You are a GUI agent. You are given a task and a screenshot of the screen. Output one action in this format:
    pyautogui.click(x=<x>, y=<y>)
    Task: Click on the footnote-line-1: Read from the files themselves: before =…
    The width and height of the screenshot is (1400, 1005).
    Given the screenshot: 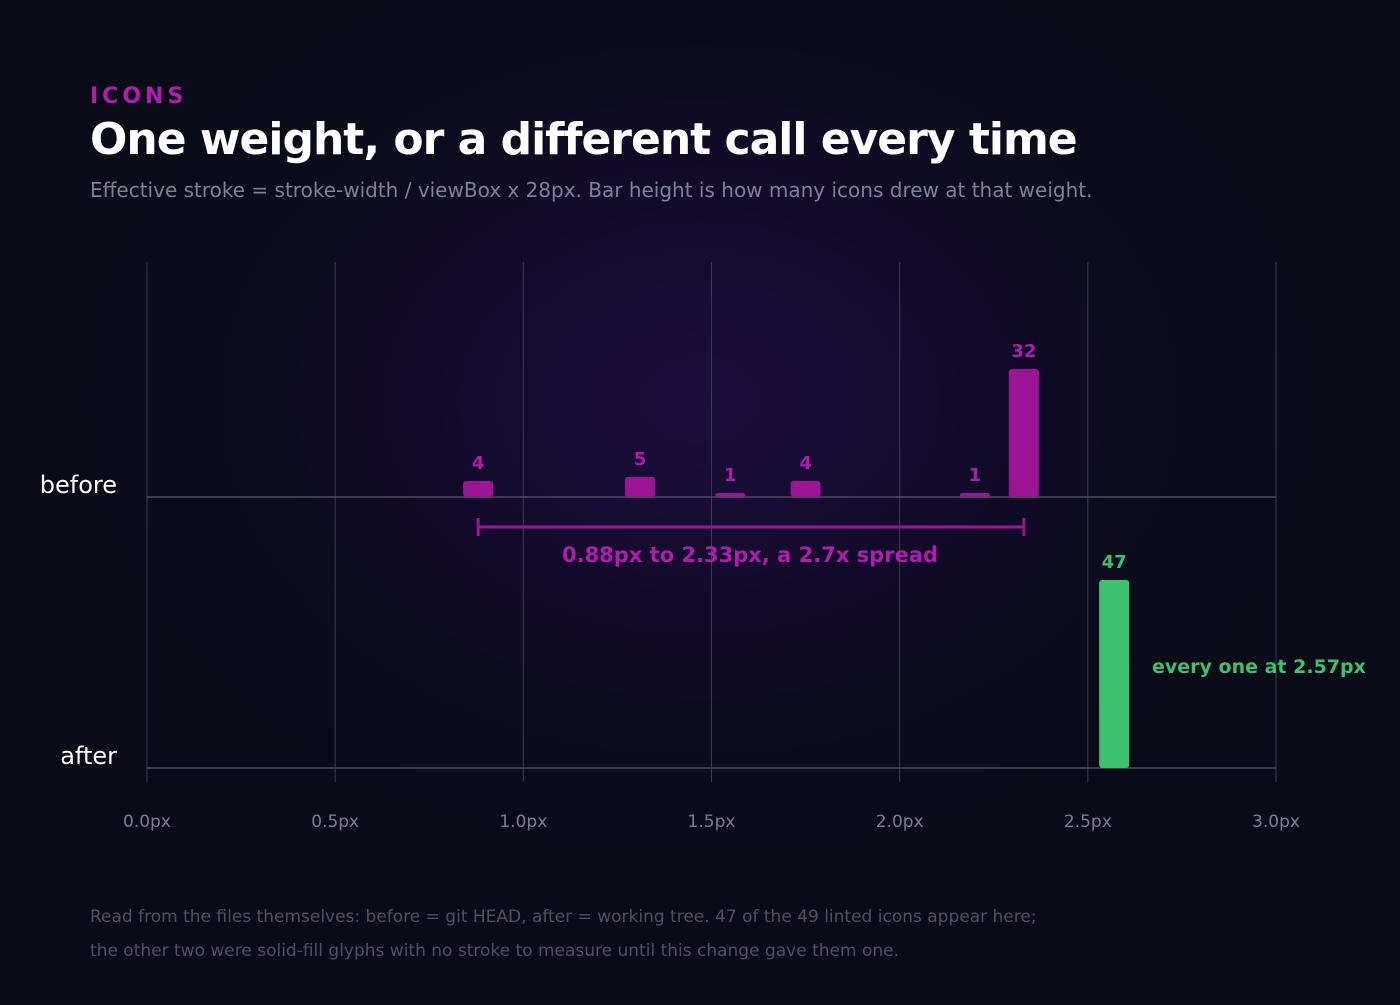 What is the action you would take?
    pyautogui.click(x=563, y=917)
    